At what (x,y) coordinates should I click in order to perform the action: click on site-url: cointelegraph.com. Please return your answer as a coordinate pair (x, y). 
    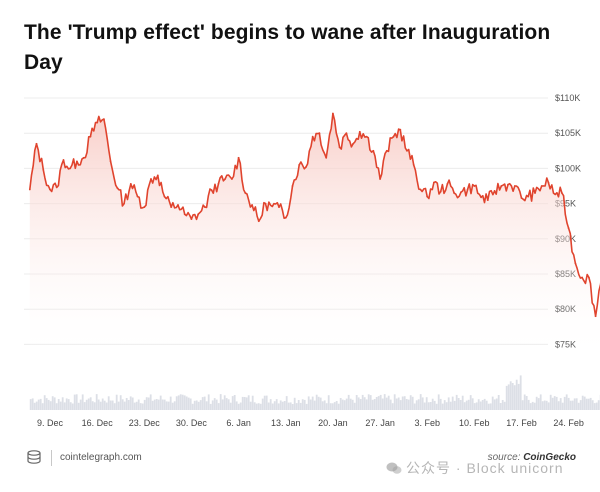
    Looking at the image, I should click on (101, 457).